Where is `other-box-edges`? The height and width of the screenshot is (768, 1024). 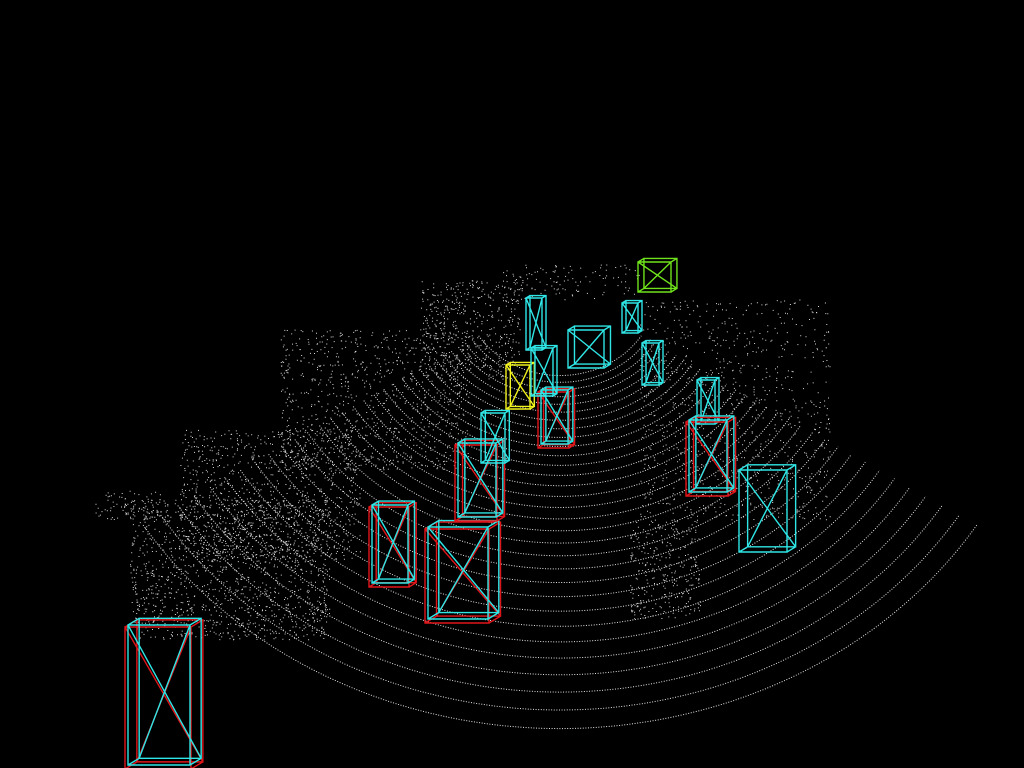
other-box-edges is located at coordinates (657, 275).